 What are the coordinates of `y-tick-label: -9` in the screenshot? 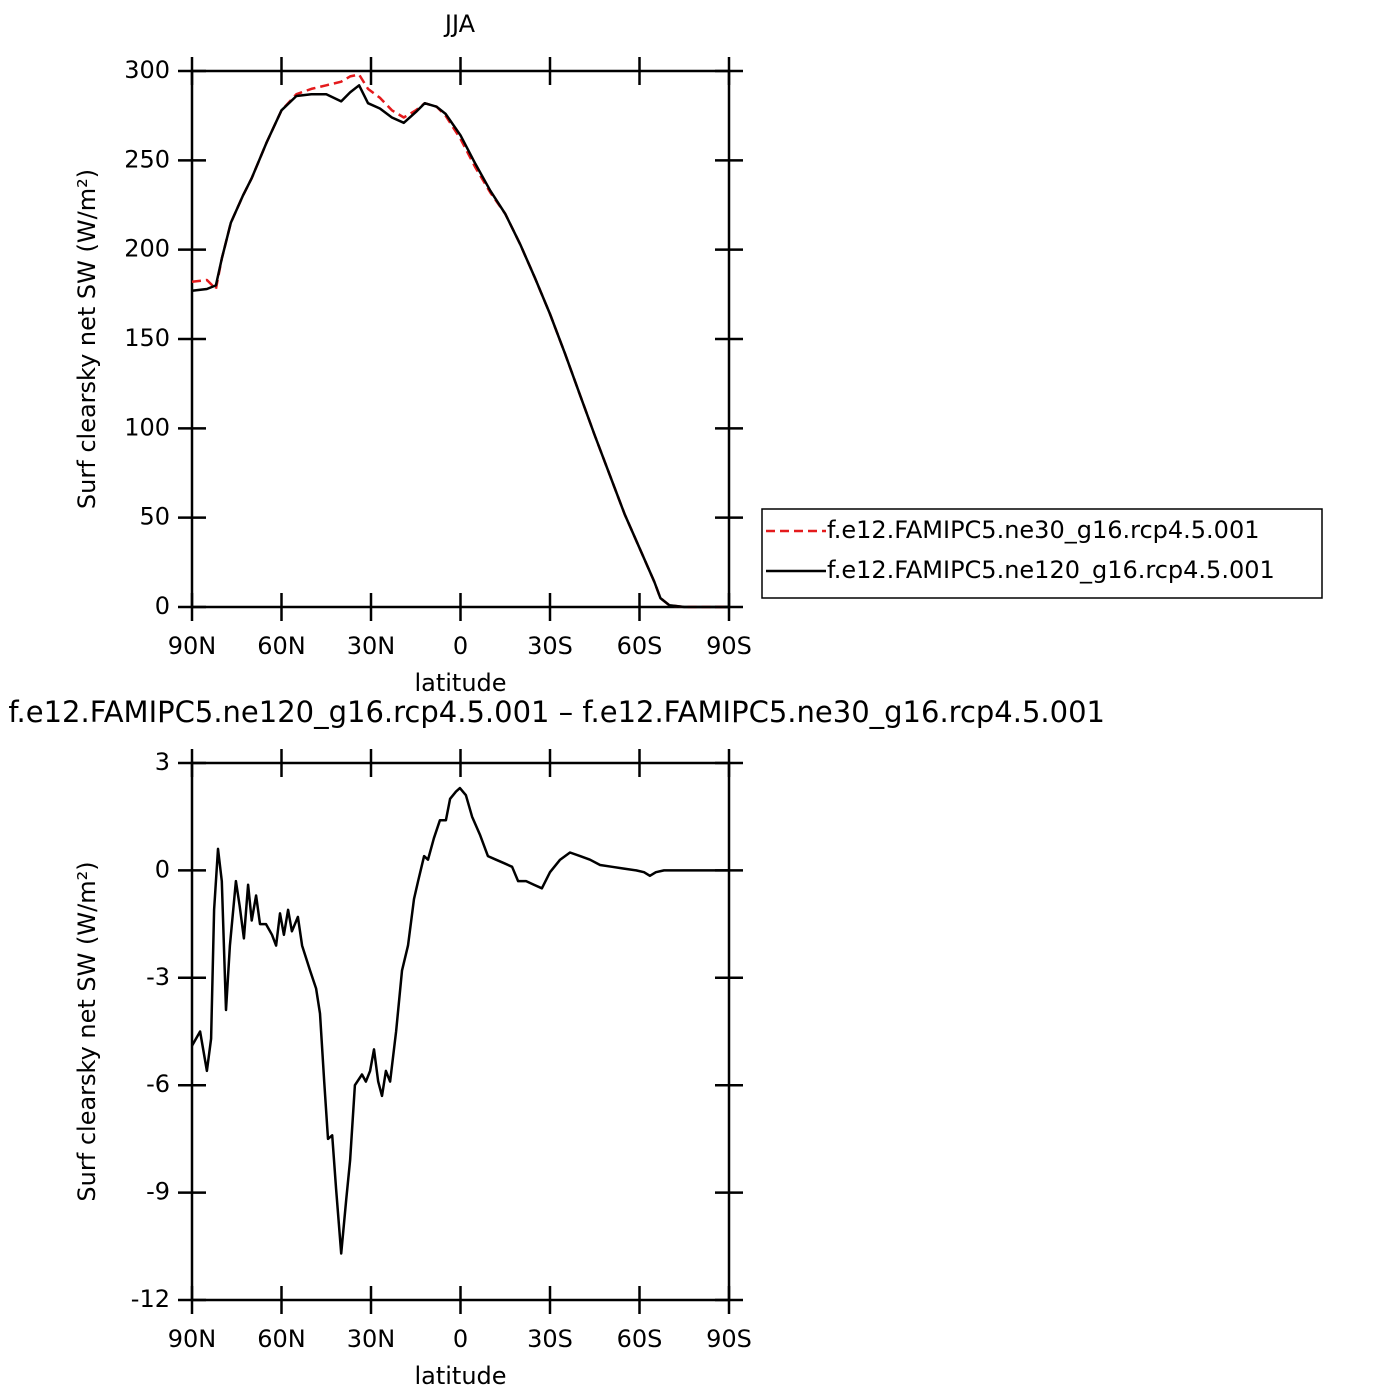 It's located at (158, 1192).